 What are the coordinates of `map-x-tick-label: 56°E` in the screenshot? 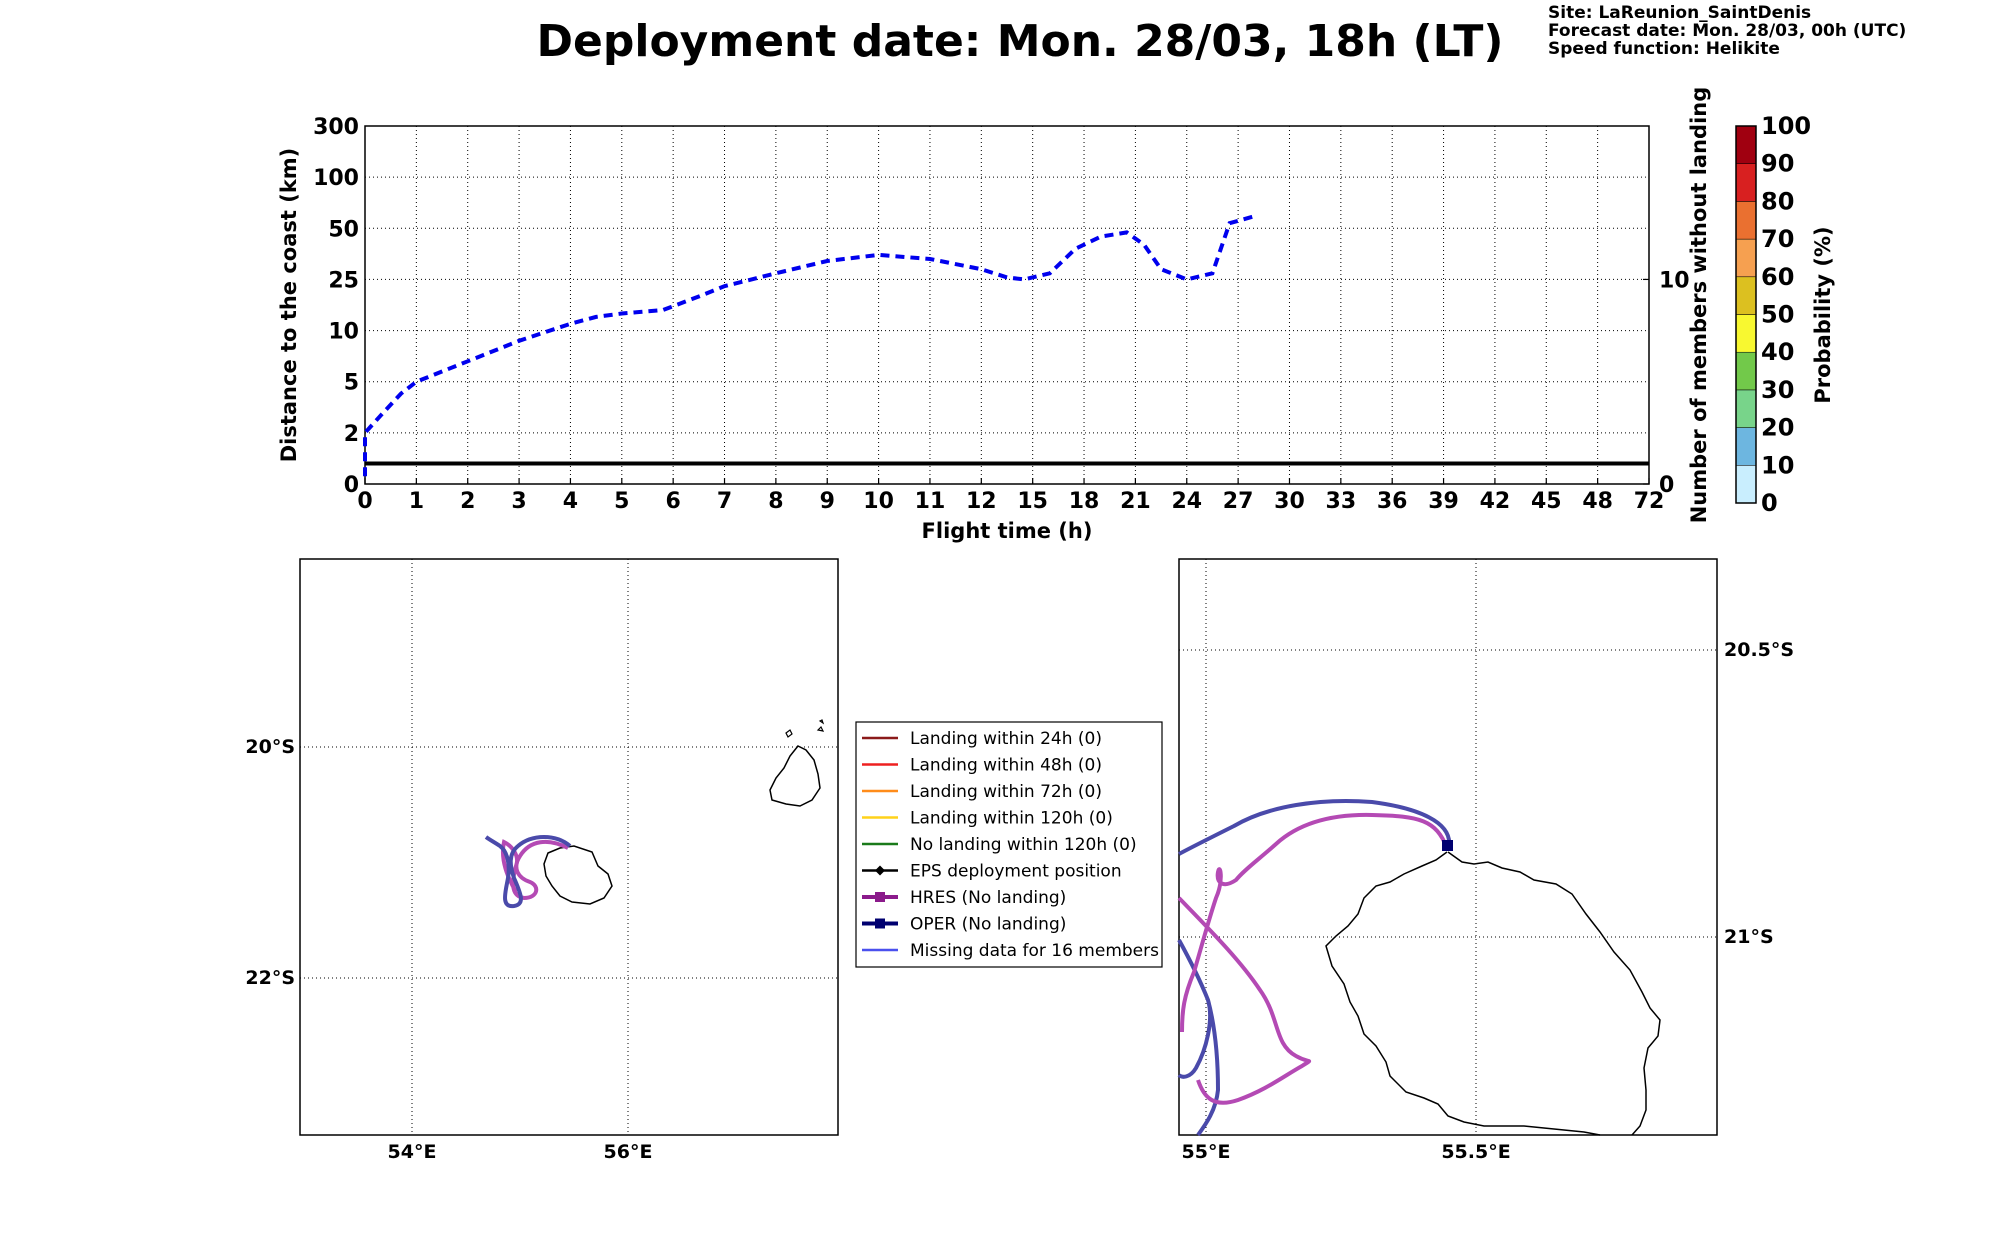 It's located at (628, 1152).